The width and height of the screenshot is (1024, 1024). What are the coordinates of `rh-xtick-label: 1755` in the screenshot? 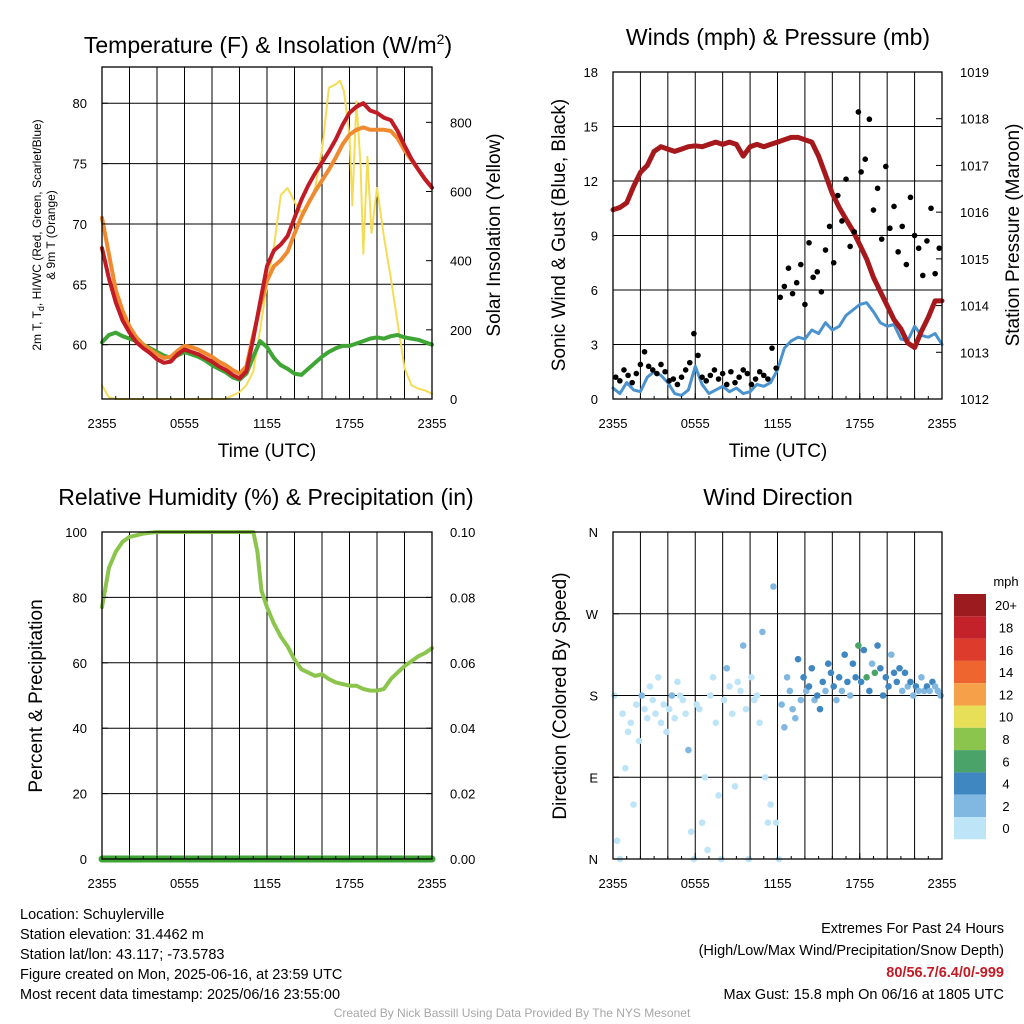 It's located at (349, 883).